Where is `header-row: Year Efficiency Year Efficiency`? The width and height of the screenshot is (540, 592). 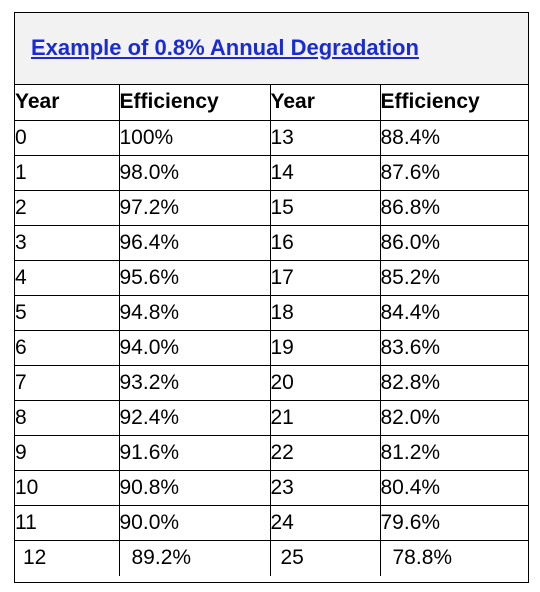 header-row: Year Efficiency Year Efficiency is located at coordinates (271, 103).